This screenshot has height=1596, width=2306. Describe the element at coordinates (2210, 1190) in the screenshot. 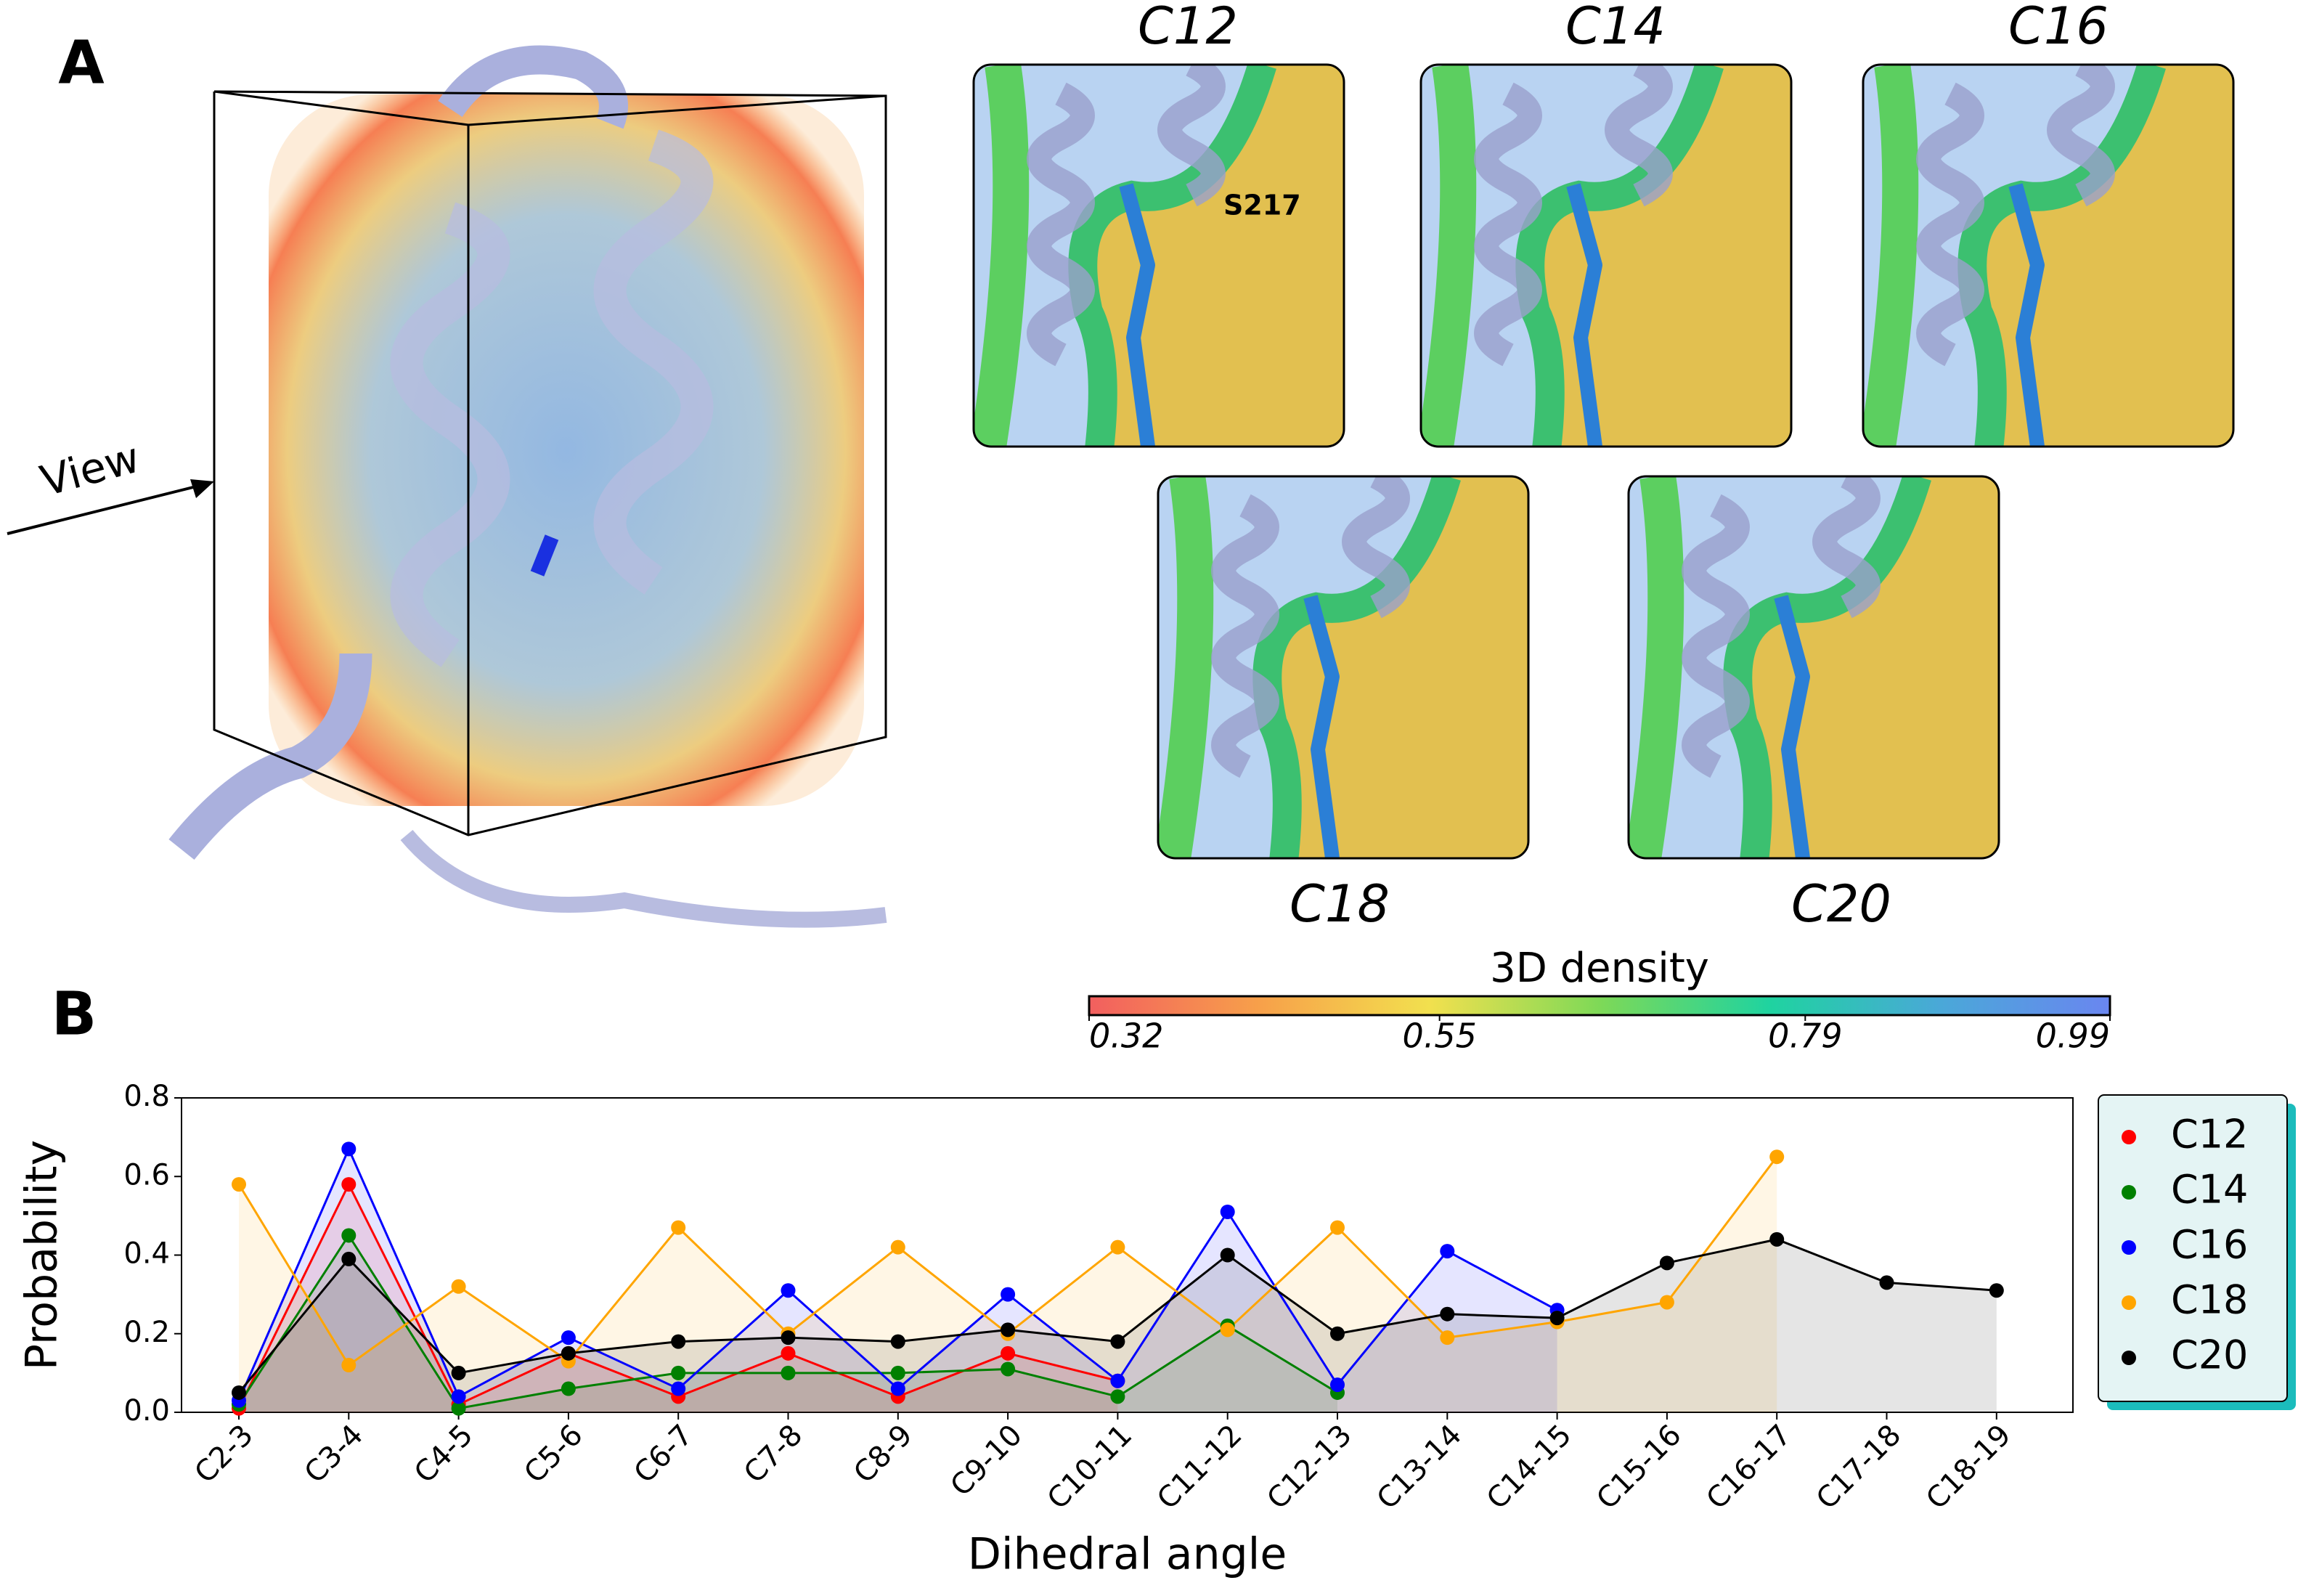

I see `legend-label: C14` at that location.